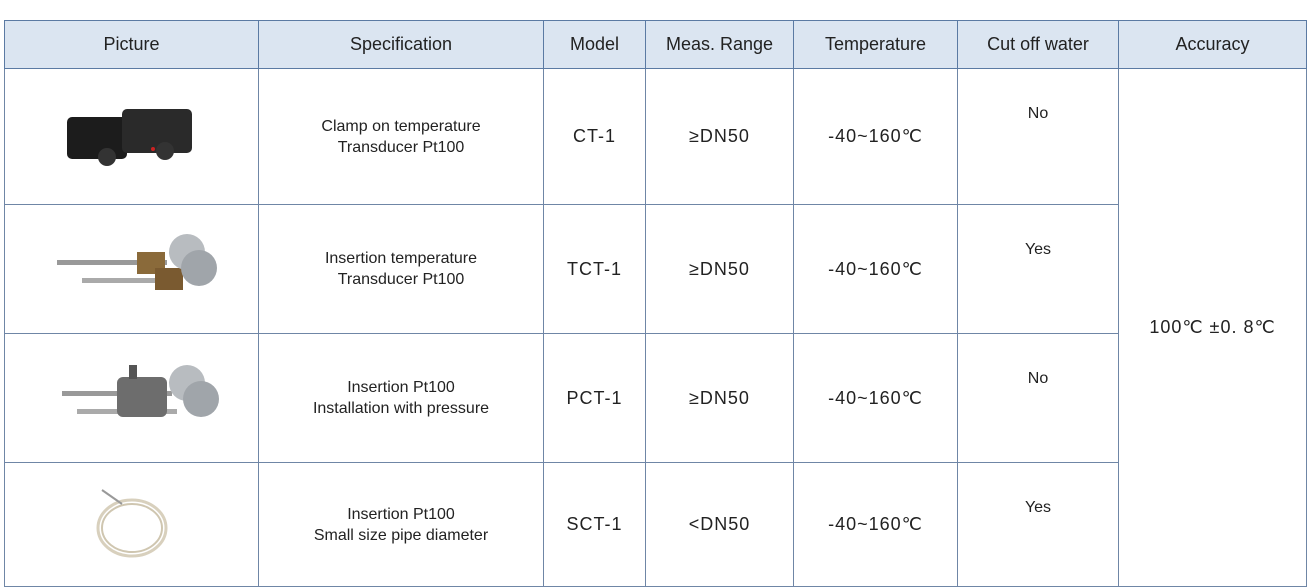 The height and width of the screenshot is (587, 1309). I want to click on column-header: Picture, so click(131, 44).